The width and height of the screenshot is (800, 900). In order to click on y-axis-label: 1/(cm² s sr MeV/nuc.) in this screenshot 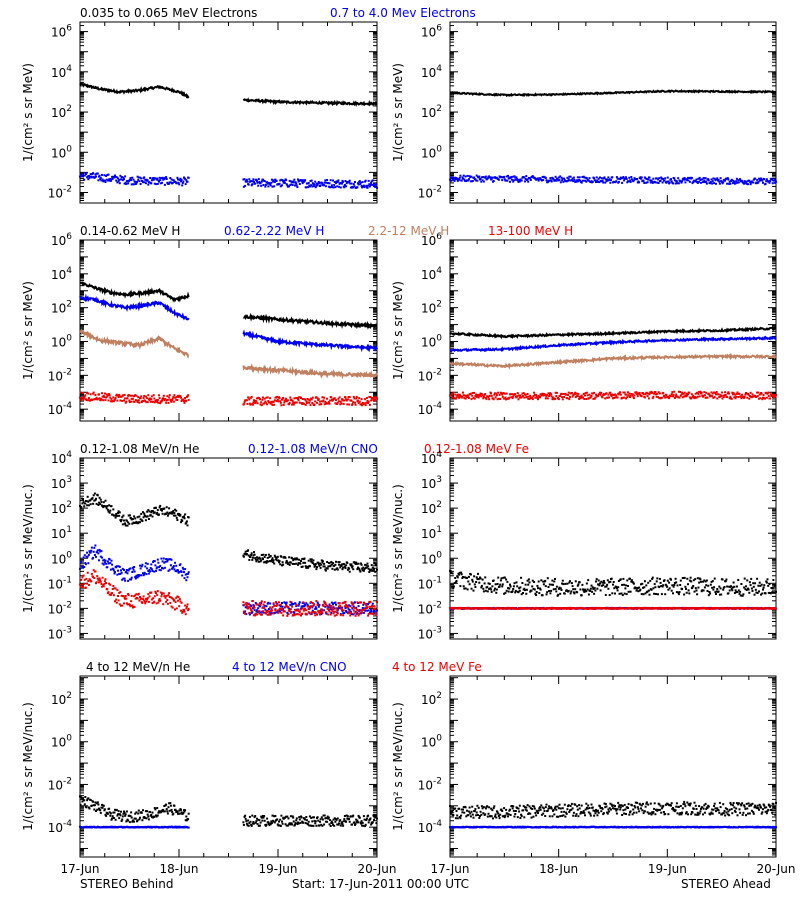, I will do `click(28, 548)`.